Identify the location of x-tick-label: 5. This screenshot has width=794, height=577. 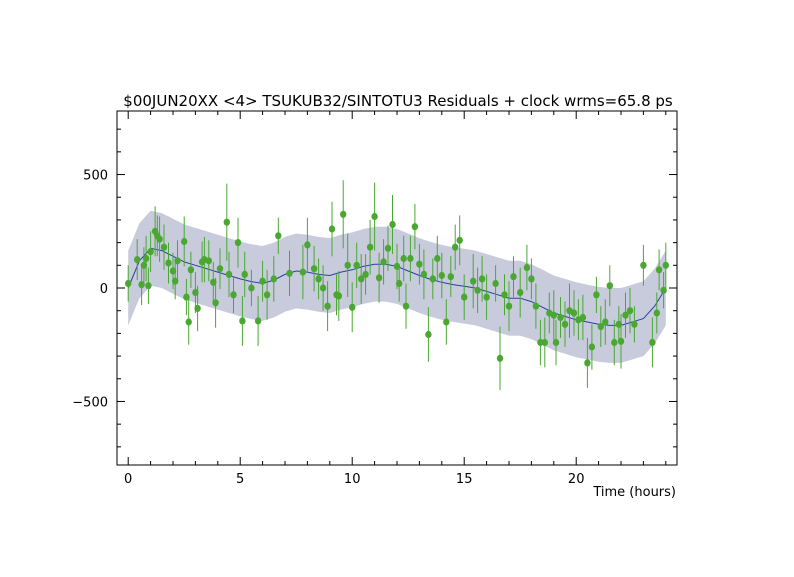
(240, 479).